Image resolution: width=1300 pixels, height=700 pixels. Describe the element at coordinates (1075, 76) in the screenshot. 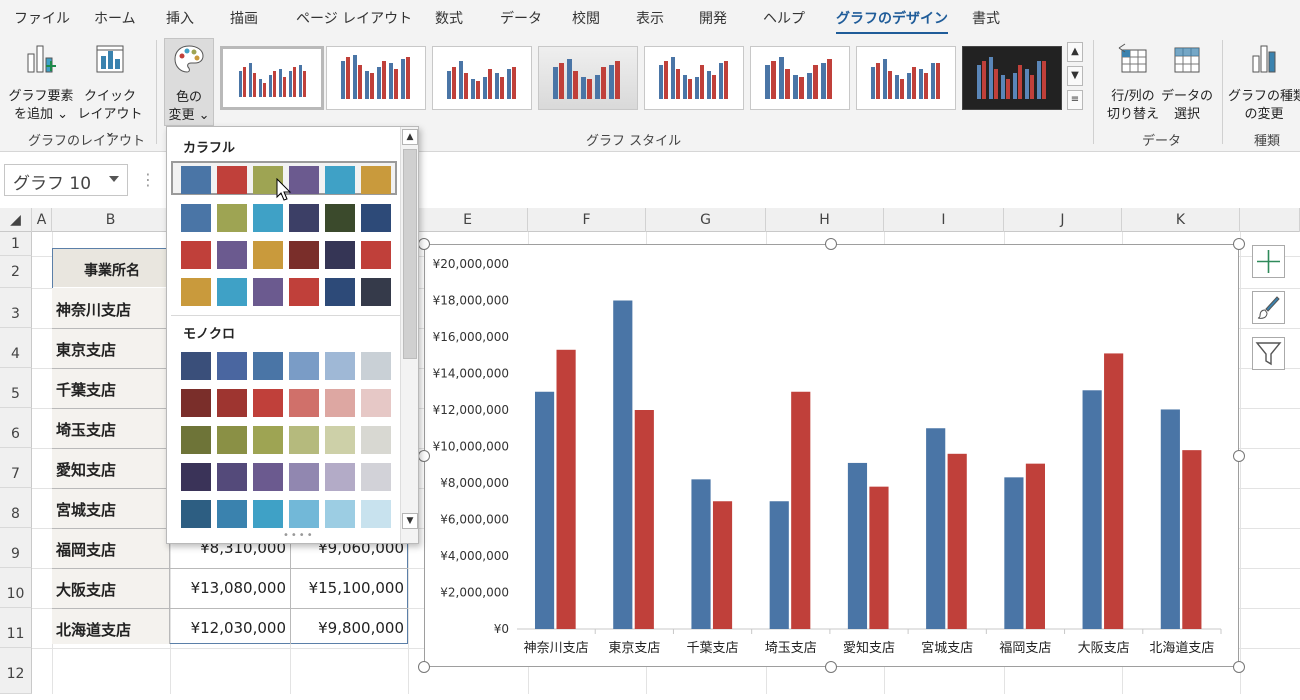

I see `gallery-scroll-down: ▼` at that location.